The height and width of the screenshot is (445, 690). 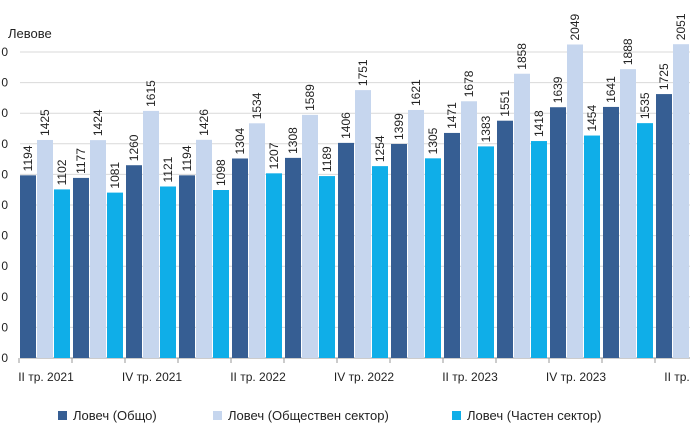 What do you see at coordinates (592, 118) in the screenshot?
I see `data-label-series-private: 1454` at bounding box center [592, 118].